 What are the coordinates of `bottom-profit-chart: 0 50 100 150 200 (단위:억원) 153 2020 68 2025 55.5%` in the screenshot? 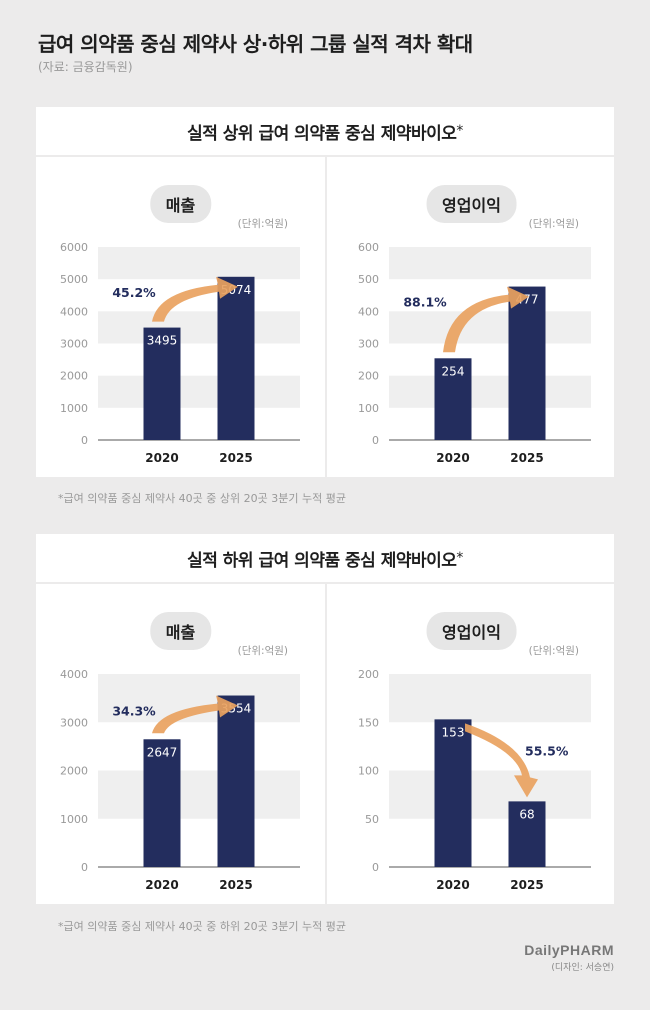 It's located at (474, 768).